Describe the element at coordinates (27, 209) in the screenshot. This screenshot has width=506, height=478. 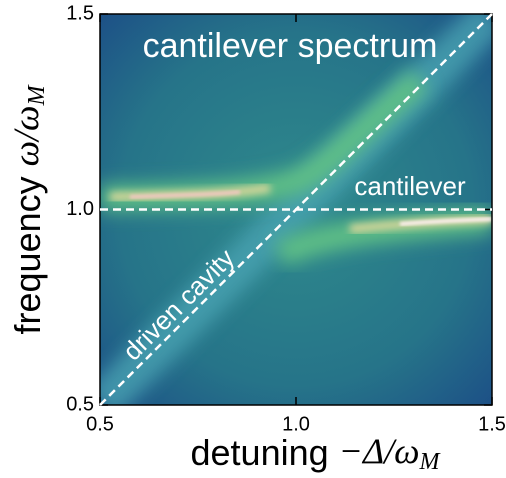
I see `y-axis-label: frequency ω/ωM` at that location.